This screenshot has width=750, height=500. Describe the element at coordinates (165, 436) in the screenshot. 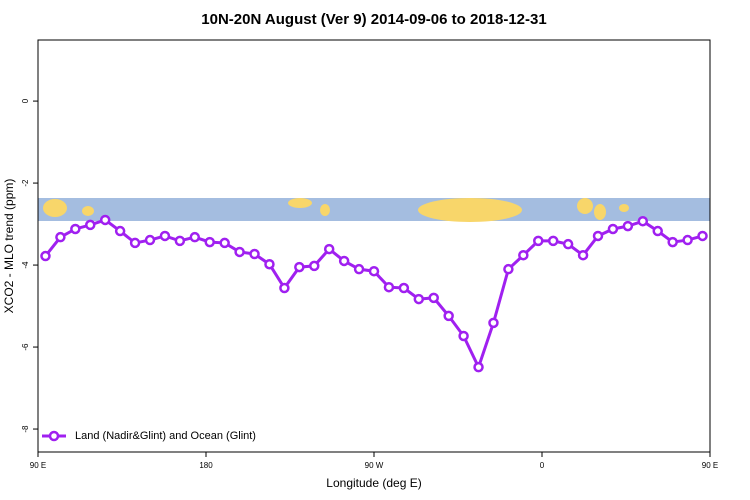

I see `legend-label: Land (Nadir&Glint) and Ocean (Glint)` at that location.